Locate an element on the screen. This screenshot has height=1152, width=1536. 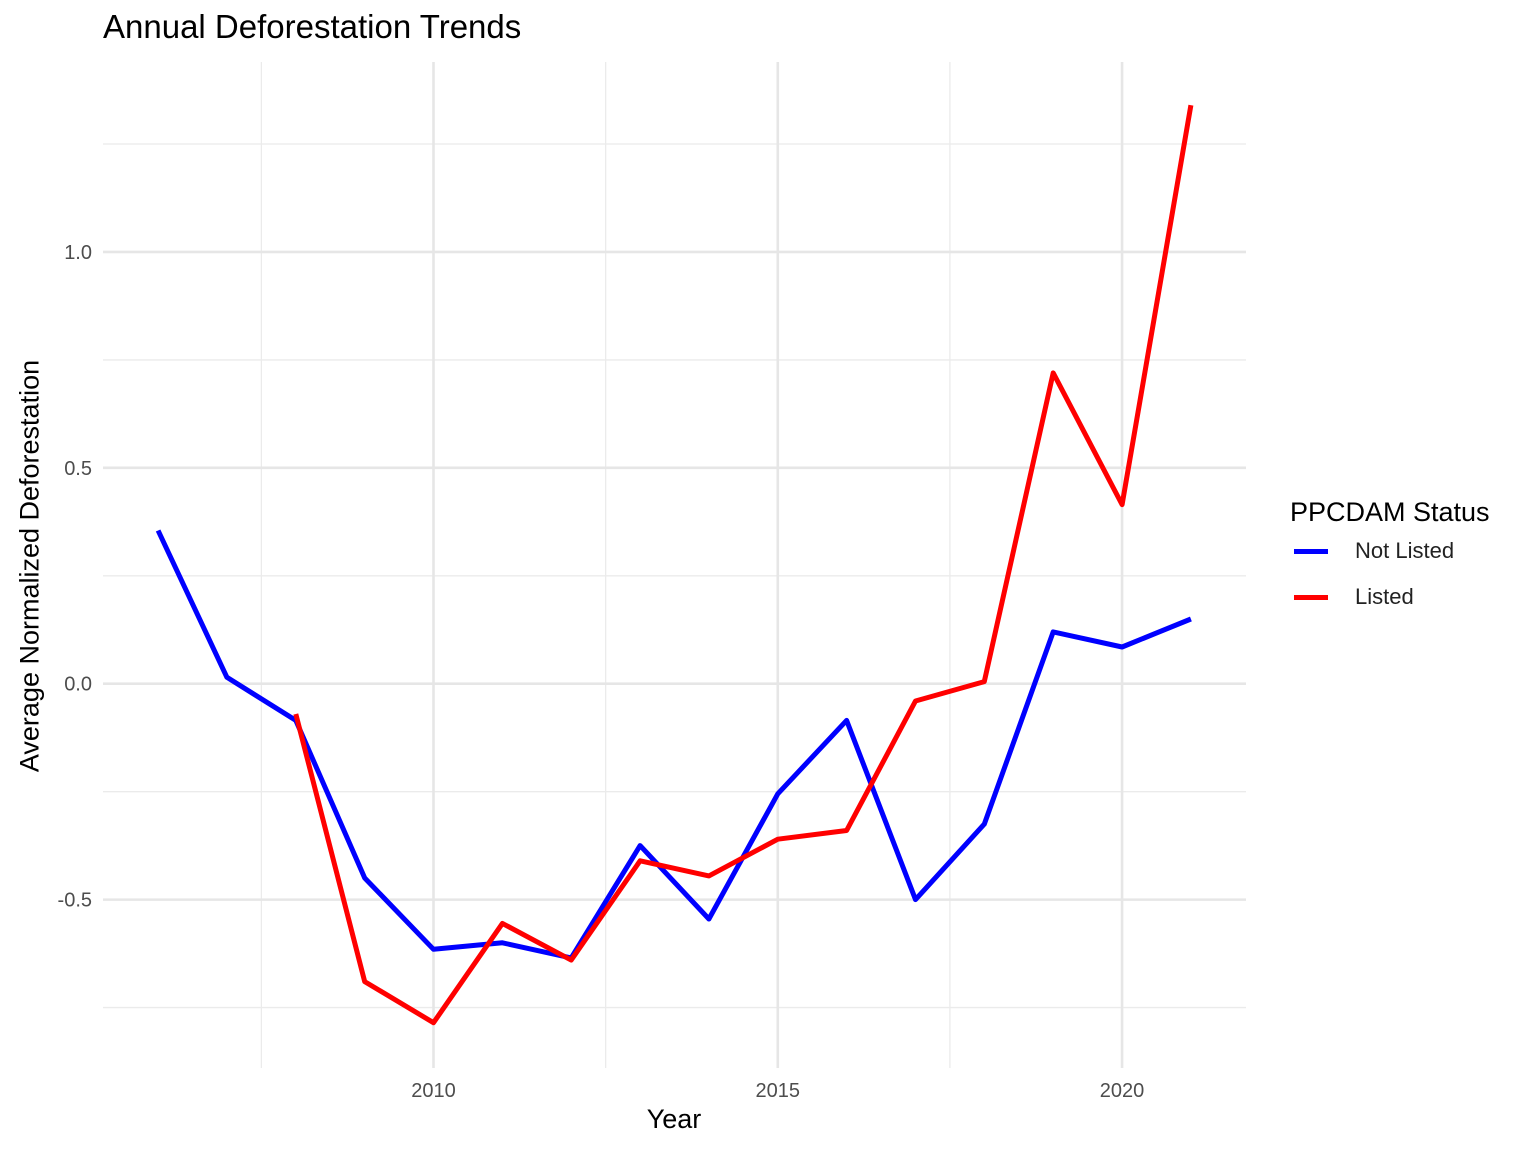
legend-label-not-listed: Not Listed is located at coordinates (1405, 550).